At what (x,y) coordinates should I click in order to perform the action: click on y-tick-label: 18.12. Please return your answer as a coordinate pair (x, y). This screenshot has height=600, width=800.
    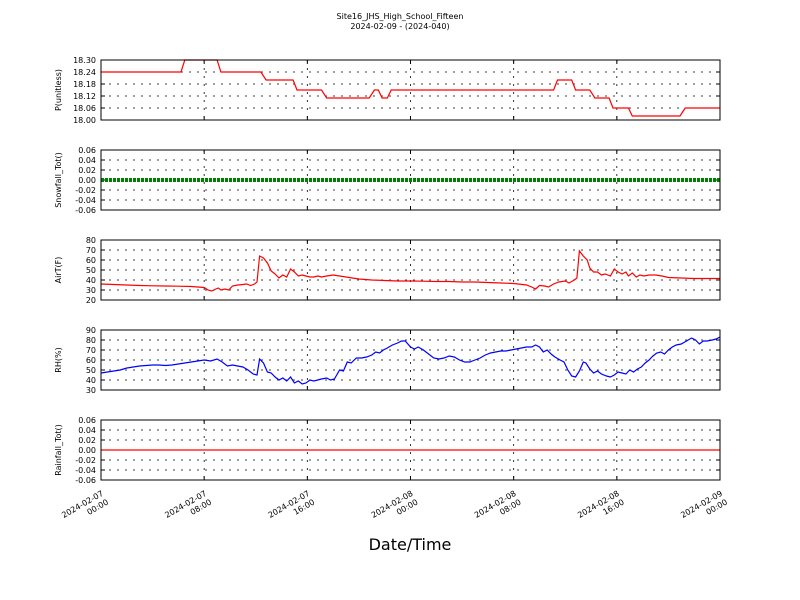
    Looking at the image, I should click on (84, 96).